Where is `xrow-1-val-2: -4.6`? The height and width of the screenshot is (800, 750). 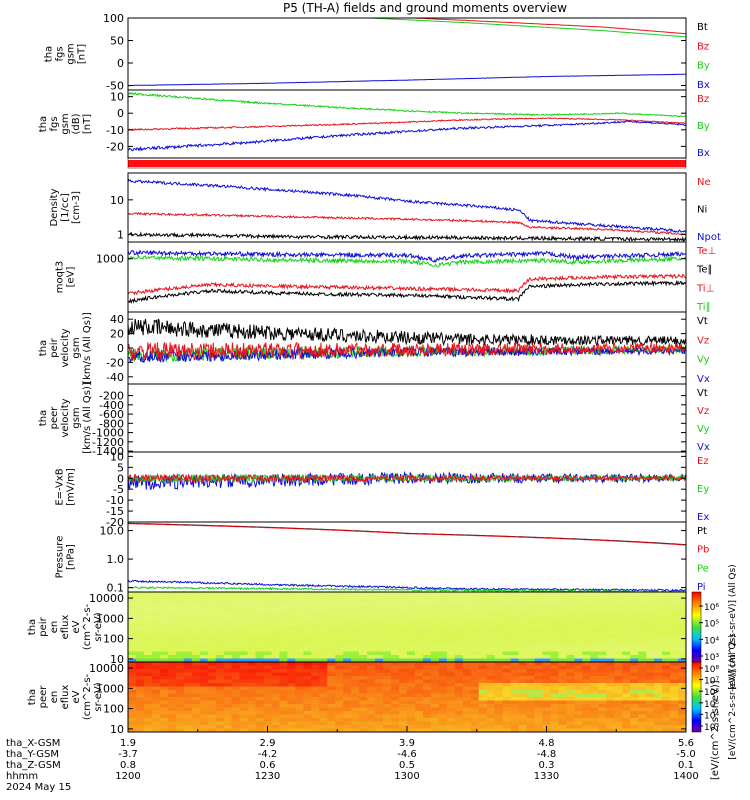 xrow-1-val-2: -4.6 is located at coordinates (407, 754).